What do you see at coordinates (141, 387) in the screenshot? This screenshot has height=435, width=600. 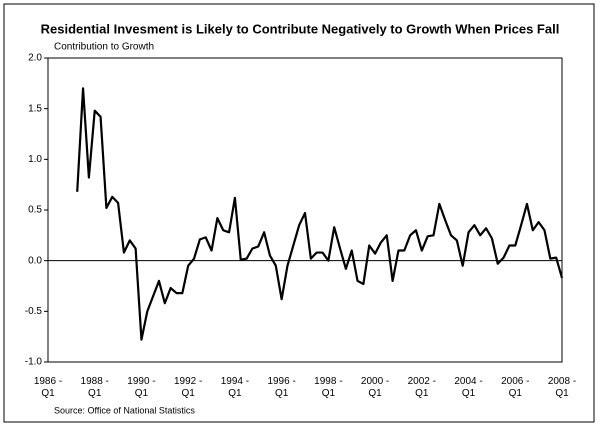 I see `x-tick-label: 1990 - Q1` at bounding box center [141, 387].